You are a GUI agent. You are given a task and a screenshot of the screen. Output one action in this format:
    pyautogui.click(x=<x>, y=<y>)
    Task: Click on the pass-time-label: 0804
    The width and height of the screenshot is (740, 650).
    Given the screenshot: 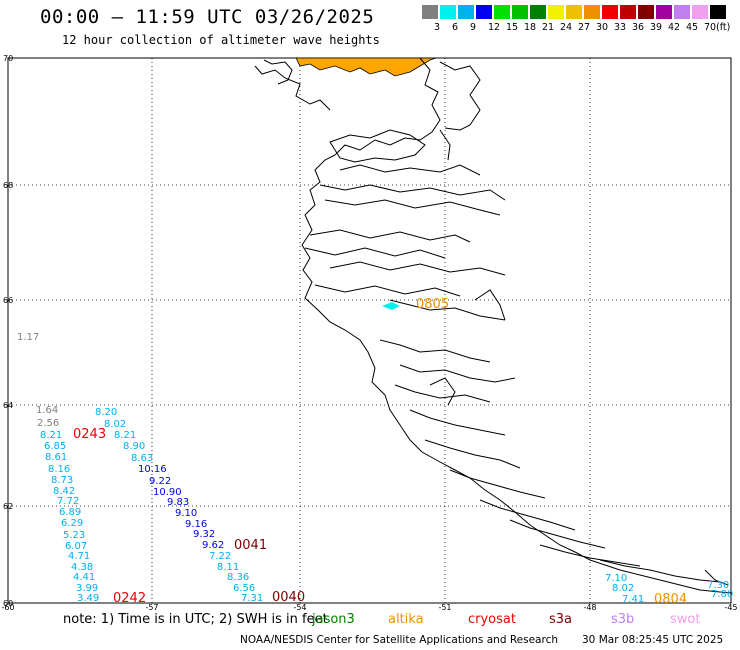 What is the action you would take?
    pyautogui.click(x=670, y=599)
    